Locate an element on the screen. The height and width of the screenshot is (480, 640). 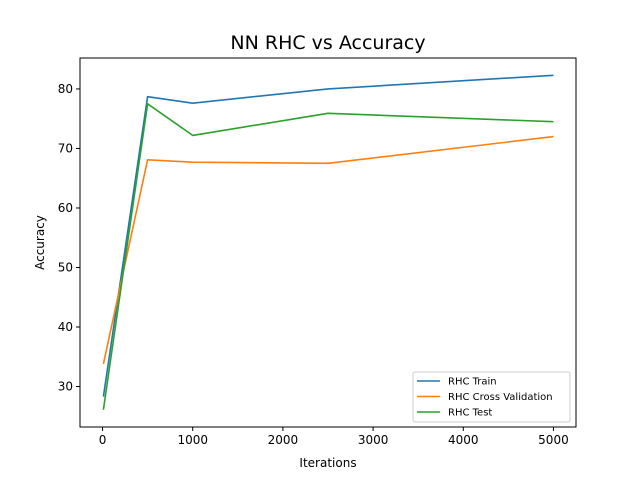
legend-box is located at coordinates (491, 397).